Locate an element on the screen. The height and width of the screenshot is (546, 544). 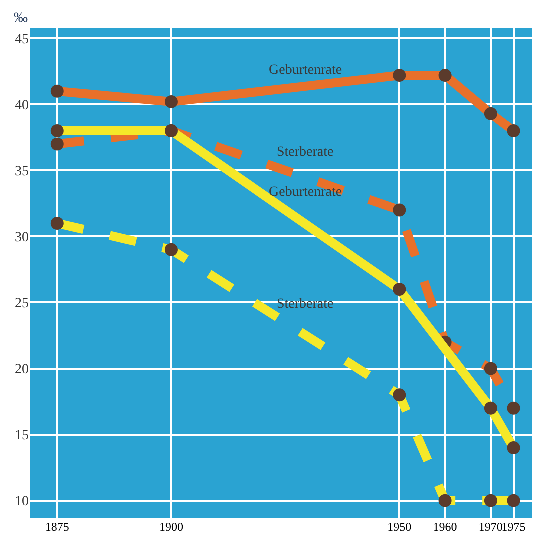
x-tick-label: 1875 is located at coordinates (57, 527).